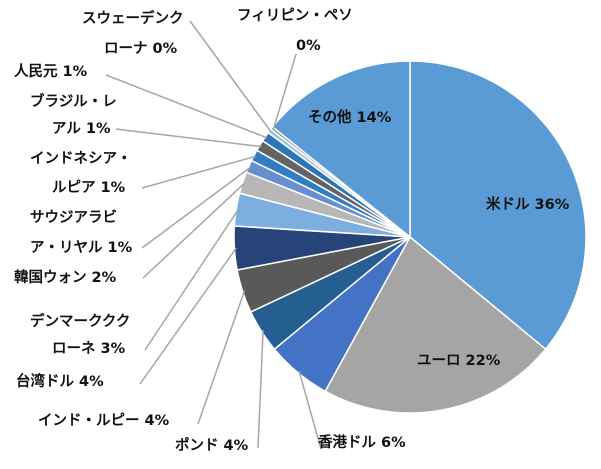 This screenshot has width=601, height=469. What do you see at coordinates (73, 101) in the screenshot?
I see `slice-label-11-line-1: ブラジル・レ` at bounding box center [73, 101].